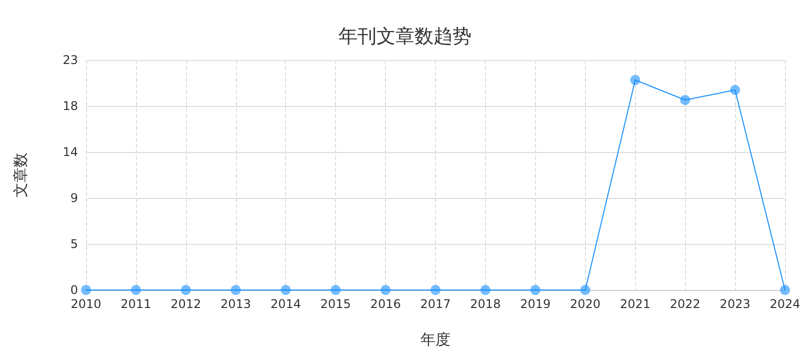  What do you see at coordinates (485, 304) in the screenshot?
I see `x-tick-label: 2018` at bounding box center [485, 304].